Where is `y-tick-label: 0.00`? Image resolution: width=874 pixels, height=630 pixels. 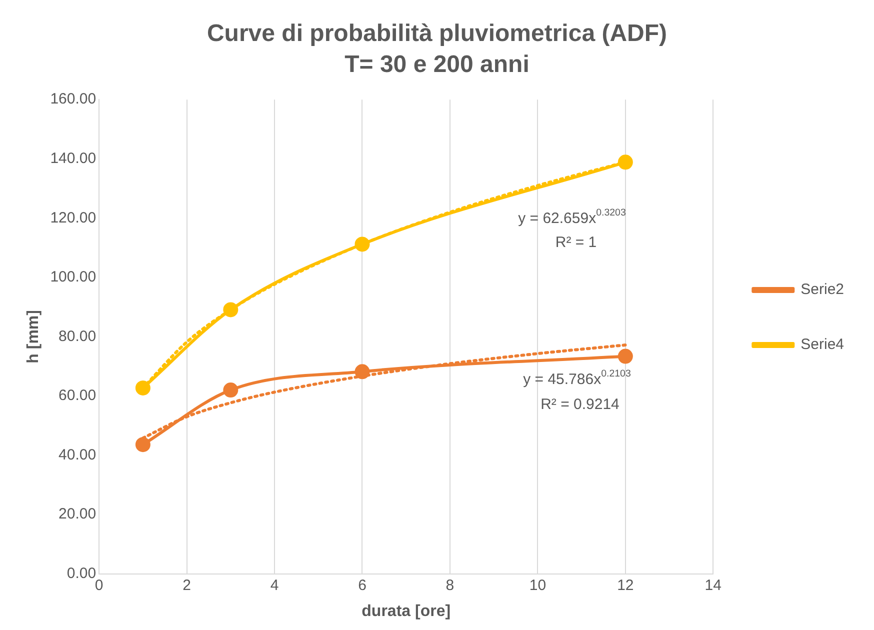 y-tick-label: 0.00 is located at coordinates (81, 573).